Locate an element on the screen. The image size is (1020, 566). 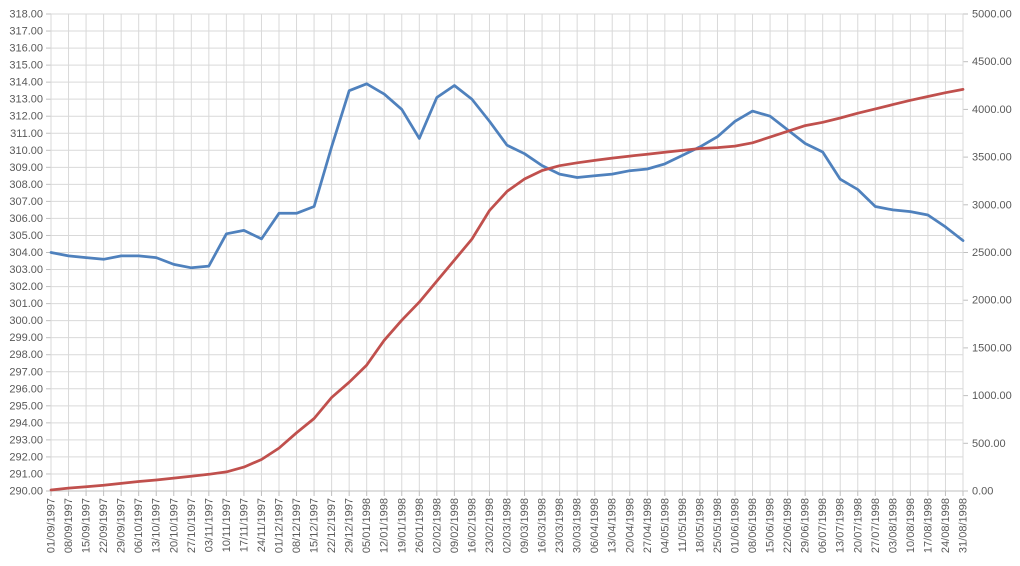
x-axis-tick-label: 29/06/1998 is located at coordinates (806, 525).